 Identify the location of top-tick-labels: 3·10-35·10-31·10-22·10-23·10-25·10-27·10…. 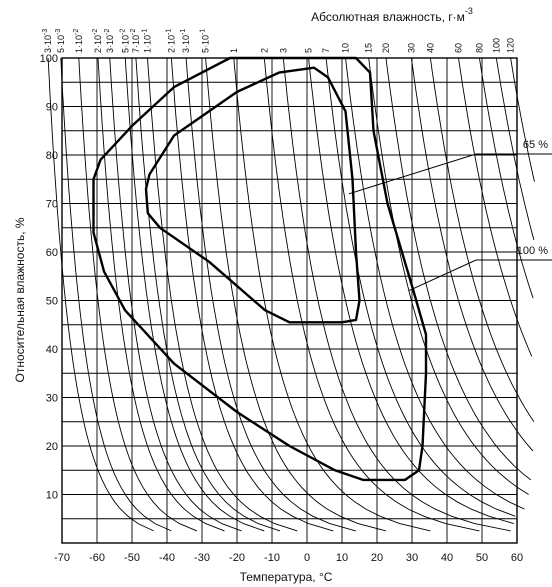
(278, 41).